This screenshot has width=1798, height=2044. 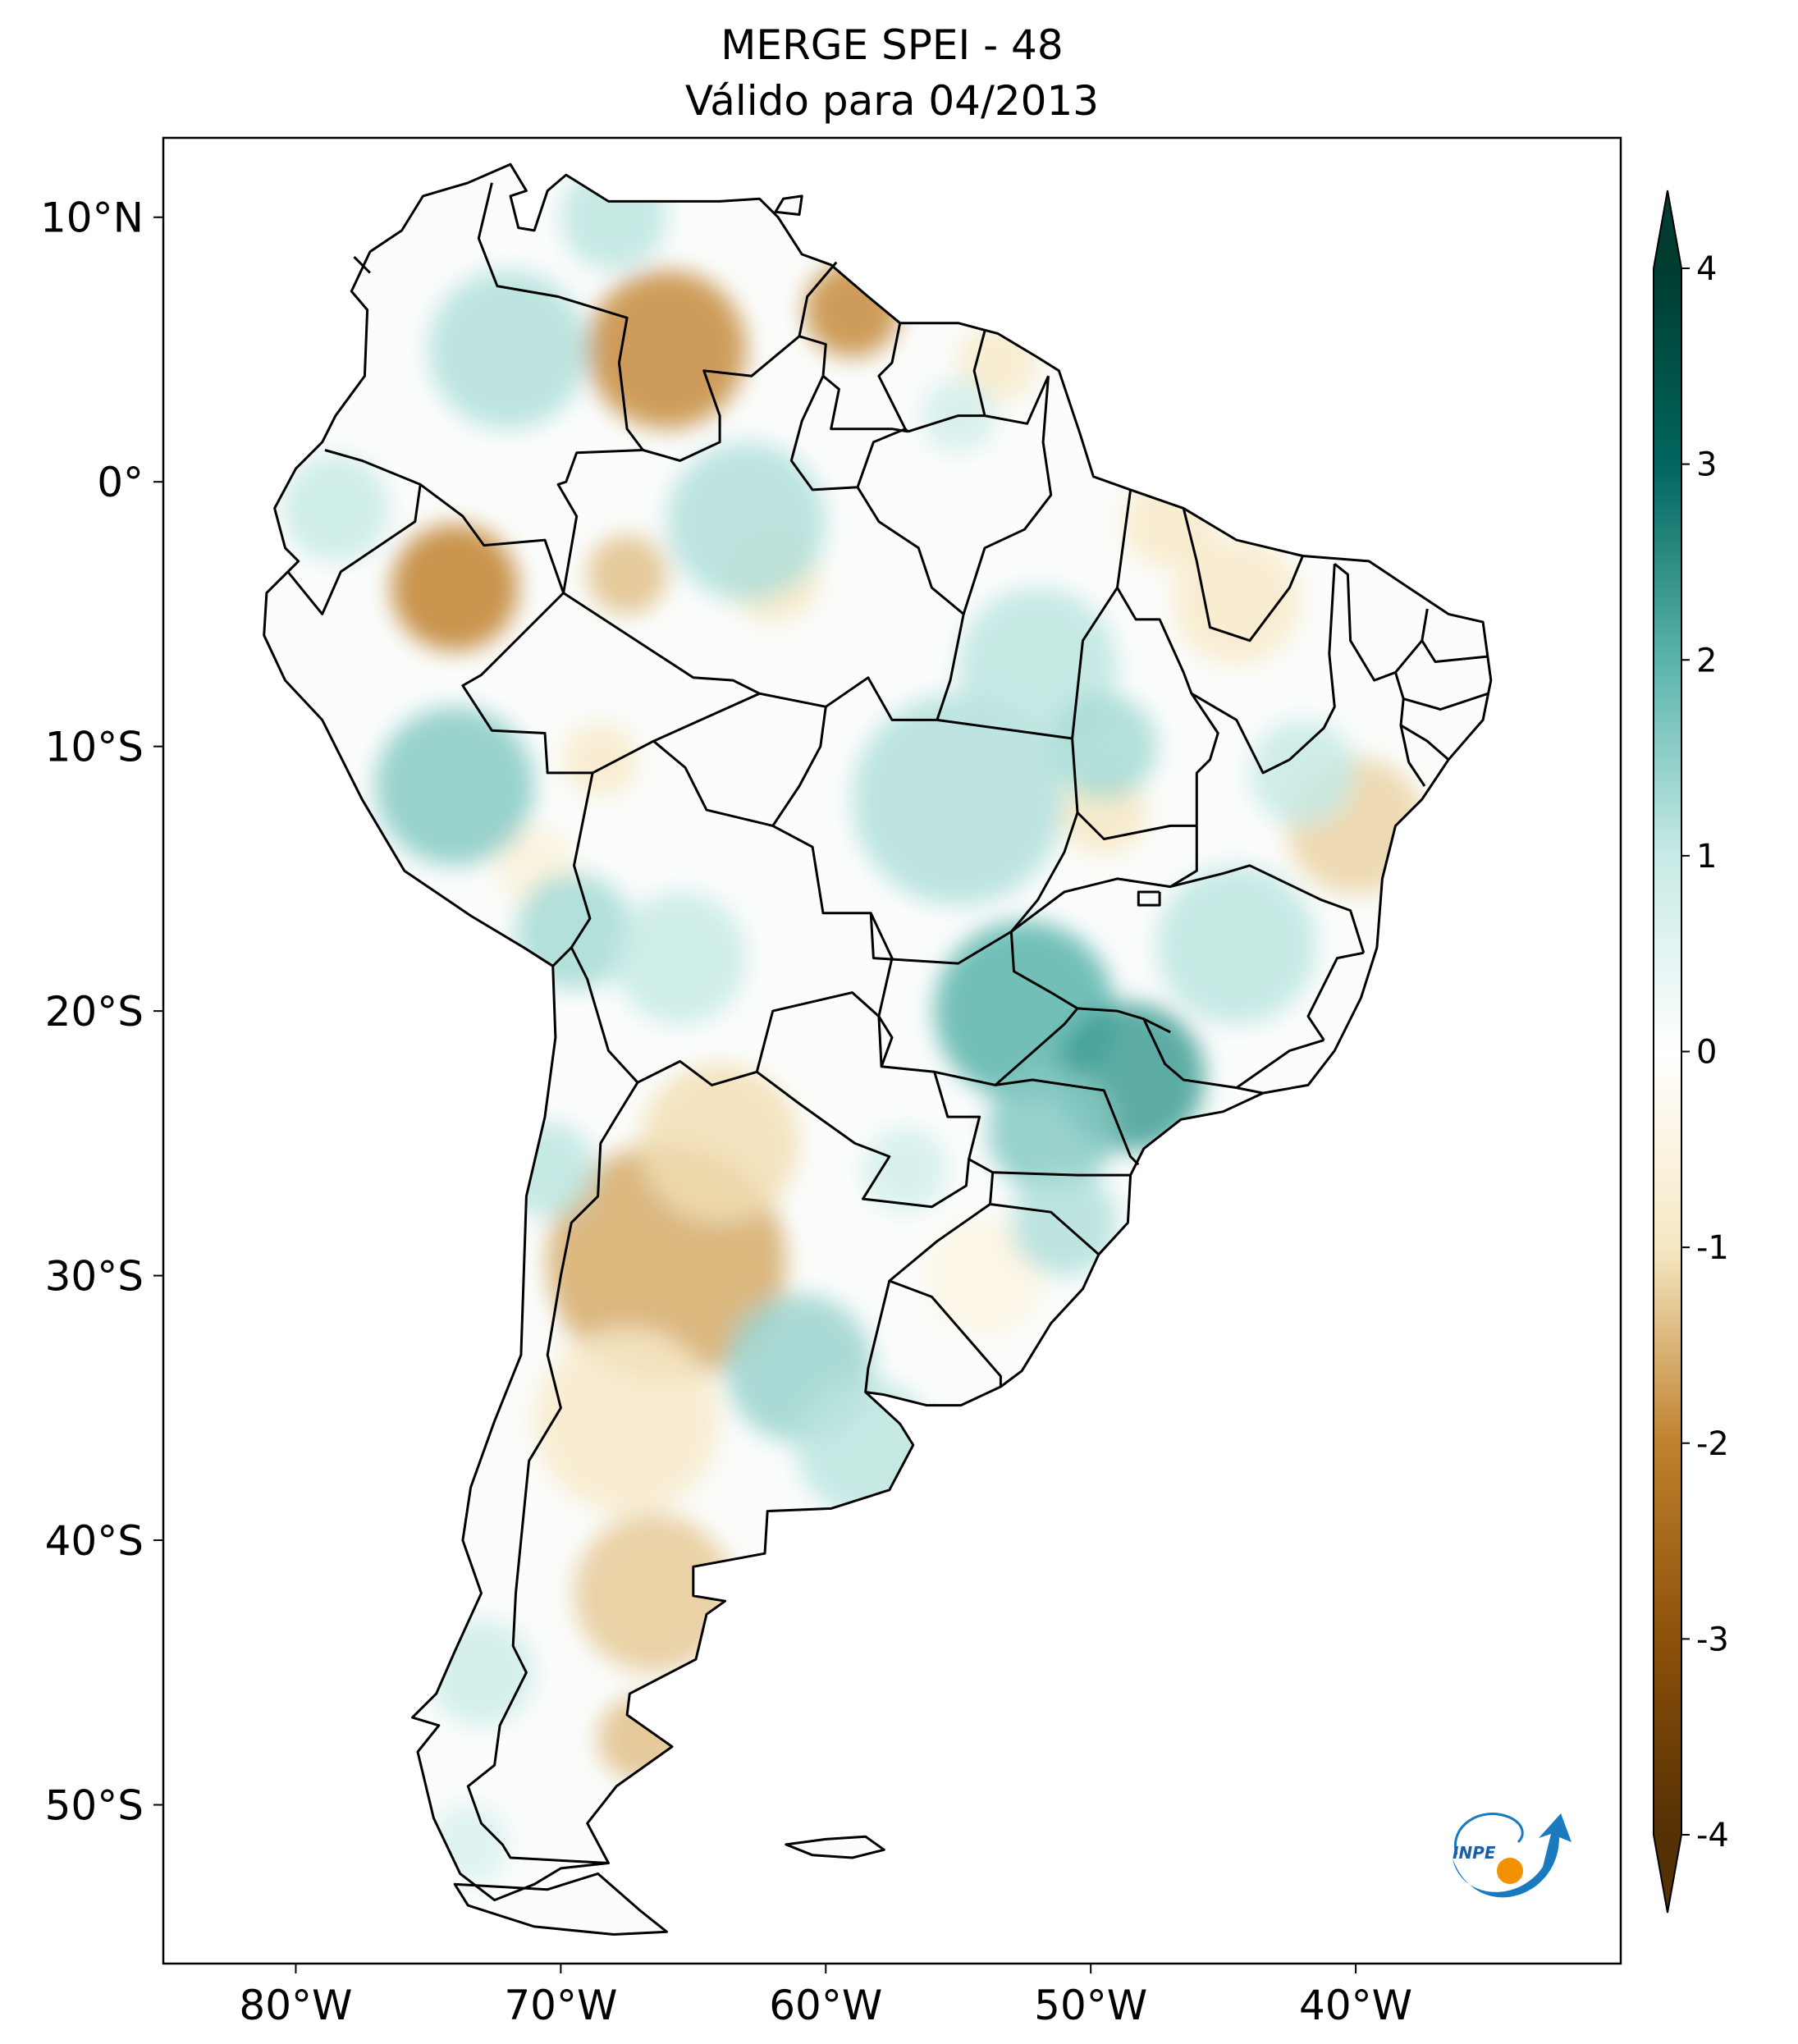 What do you see at coordinates (295, 2006) in the screenshot?
I see `x-tick-label: 80°W` at bounding box center [295, 2006].